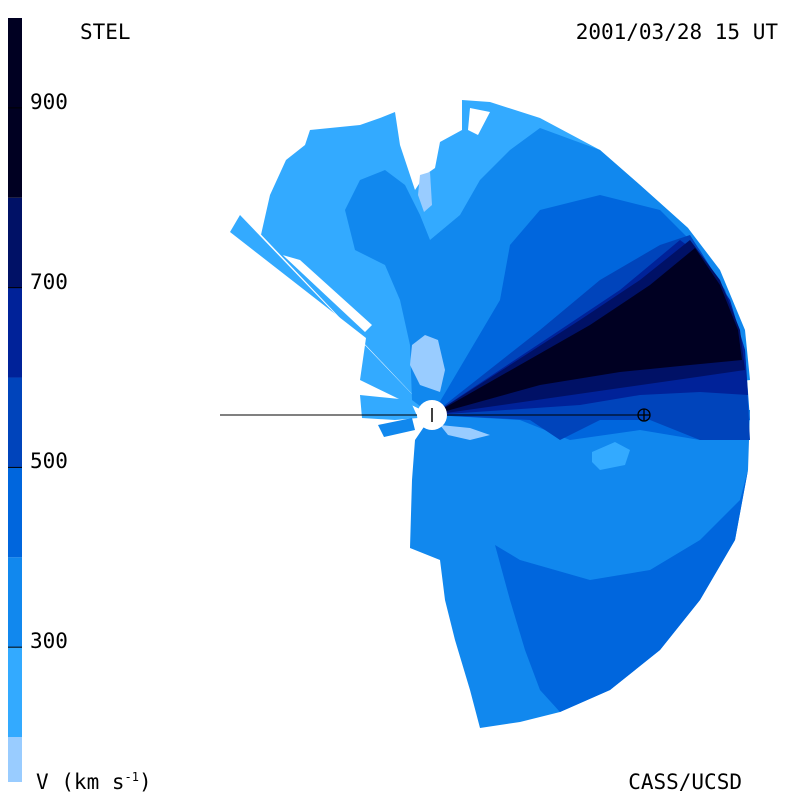 This screenshot has width=800, height=800. I want to click on gap-wedge, so click(336, 315).